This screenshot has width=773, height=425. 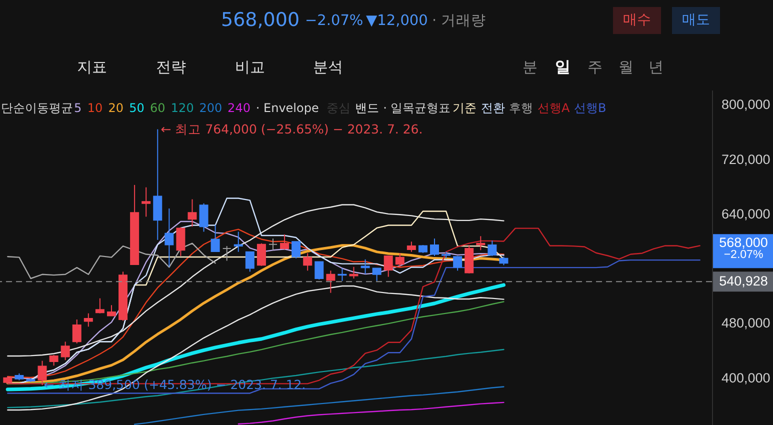 I want to click on text: 전환, so click(x=492, y=108).